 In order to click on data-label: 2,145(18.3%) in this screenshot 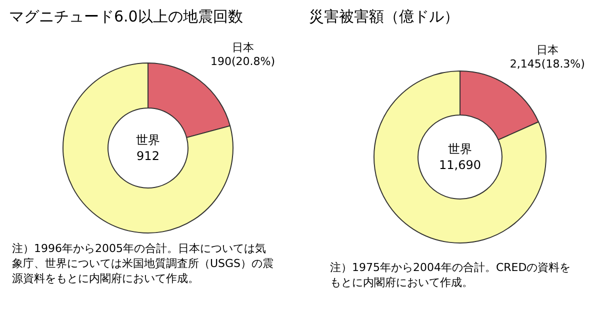, I will do `click(547, 63)`.